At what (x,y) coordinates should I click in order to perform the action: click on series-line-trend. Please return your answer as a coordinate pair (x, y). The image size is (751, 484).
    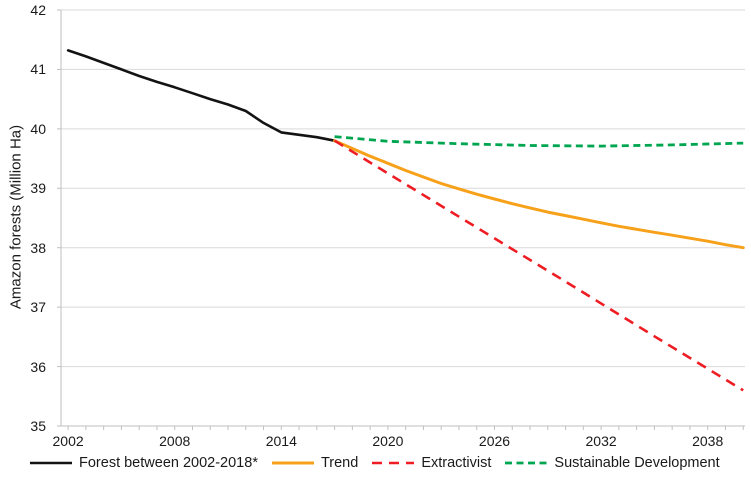
    Looking at the image, I should click on (539, 194).